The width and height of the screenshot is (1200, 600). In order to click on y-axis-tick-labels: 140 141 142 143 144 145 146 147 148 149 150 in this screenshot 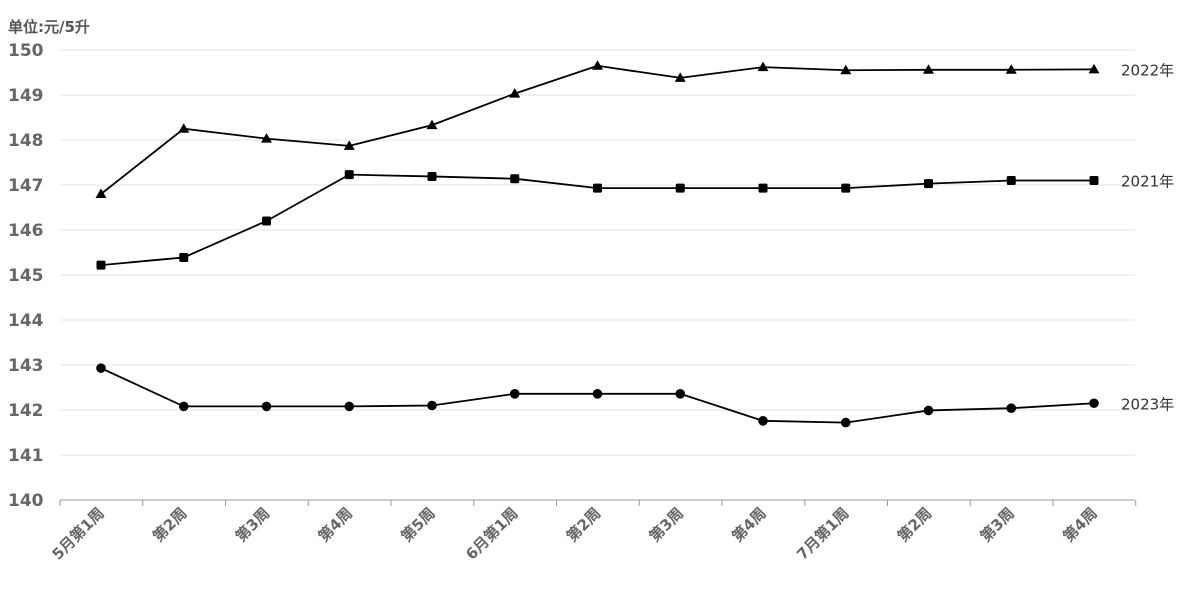, I will do `click(26, 276)`.